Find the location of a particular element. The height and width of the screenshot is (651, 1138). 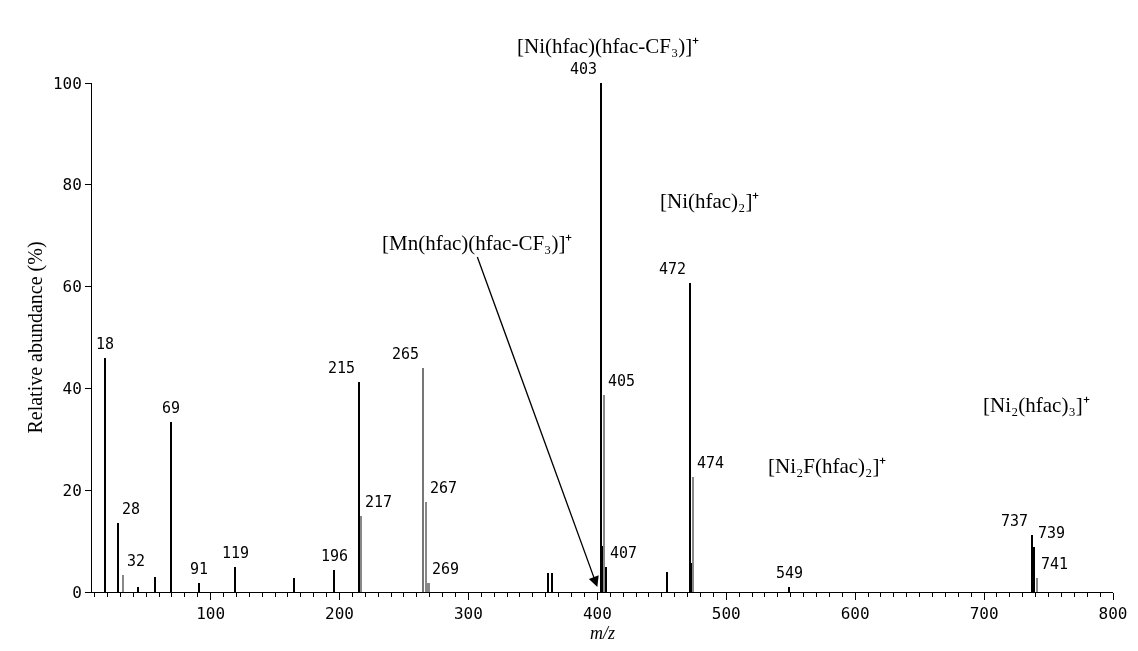

annotation: 405 is located at coordinates (622, 381).